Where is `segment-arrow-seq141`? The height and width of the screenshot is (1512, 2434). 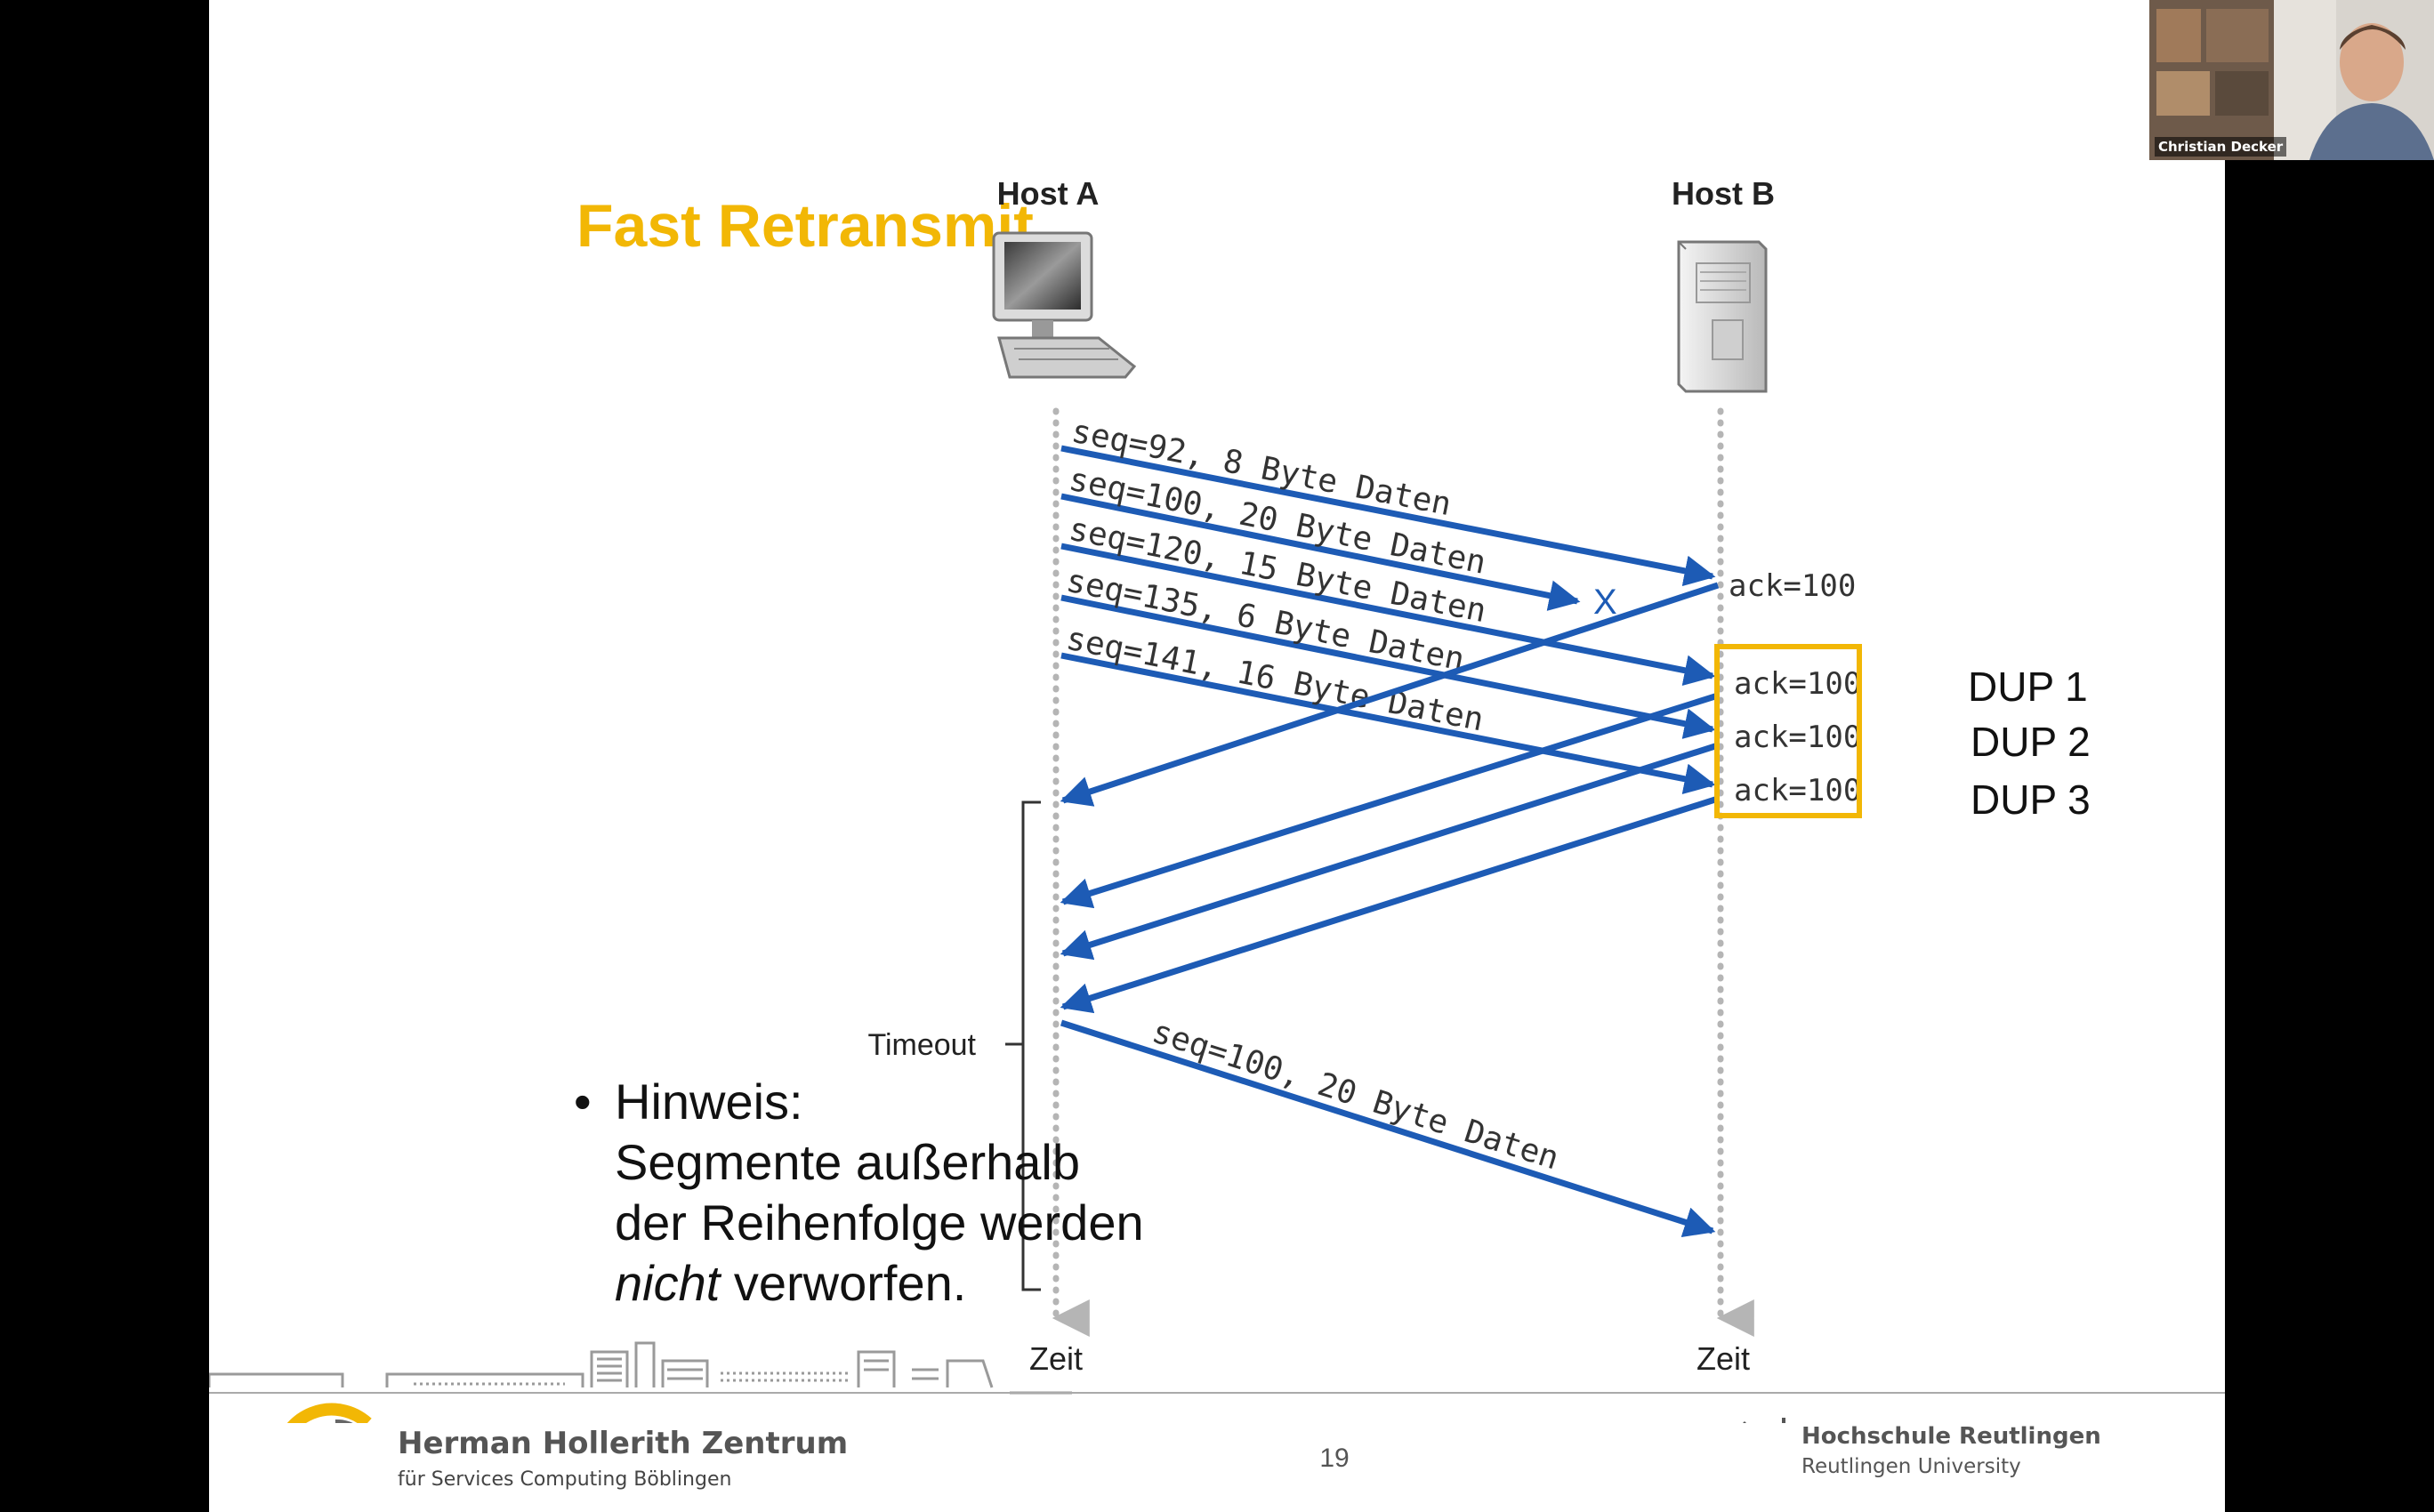 segment-arrow-seq141 is located at coordinates (1388, 723).